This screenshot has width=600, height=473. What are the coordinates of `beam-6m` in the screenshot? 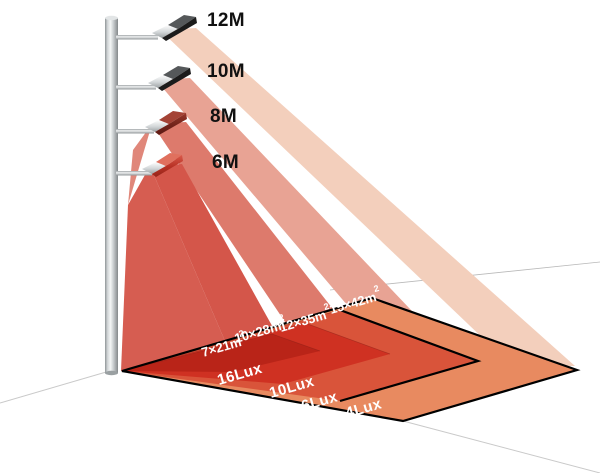 It's located at (225, 270).